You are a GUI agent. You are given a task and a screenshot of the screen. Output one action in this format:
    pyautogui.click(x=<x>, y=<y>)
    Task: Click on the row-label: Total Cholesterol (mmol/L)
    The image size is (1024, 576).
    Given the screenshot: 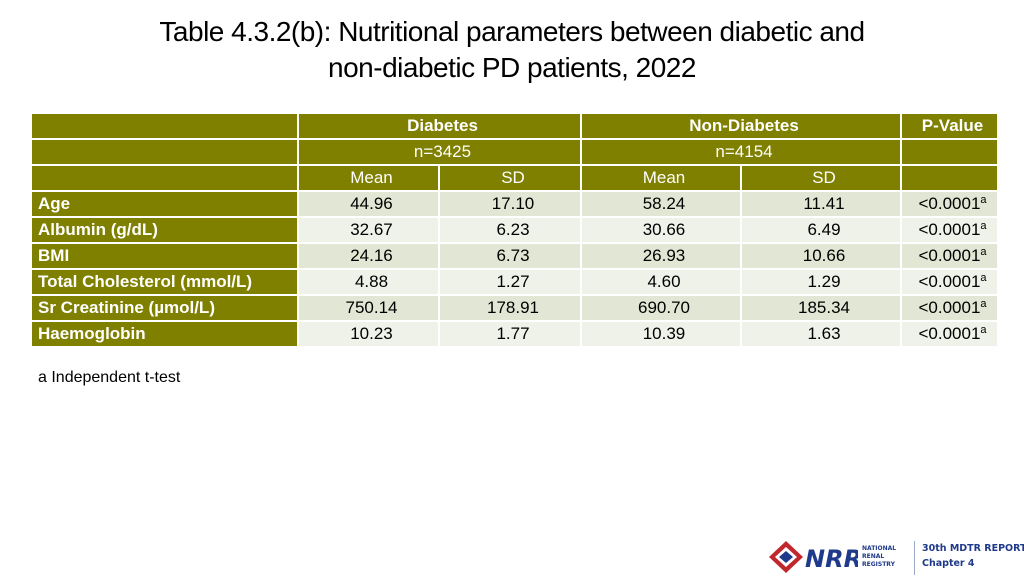 What is the action you would take?
    pyautogui.click(x=164, y=282)
    